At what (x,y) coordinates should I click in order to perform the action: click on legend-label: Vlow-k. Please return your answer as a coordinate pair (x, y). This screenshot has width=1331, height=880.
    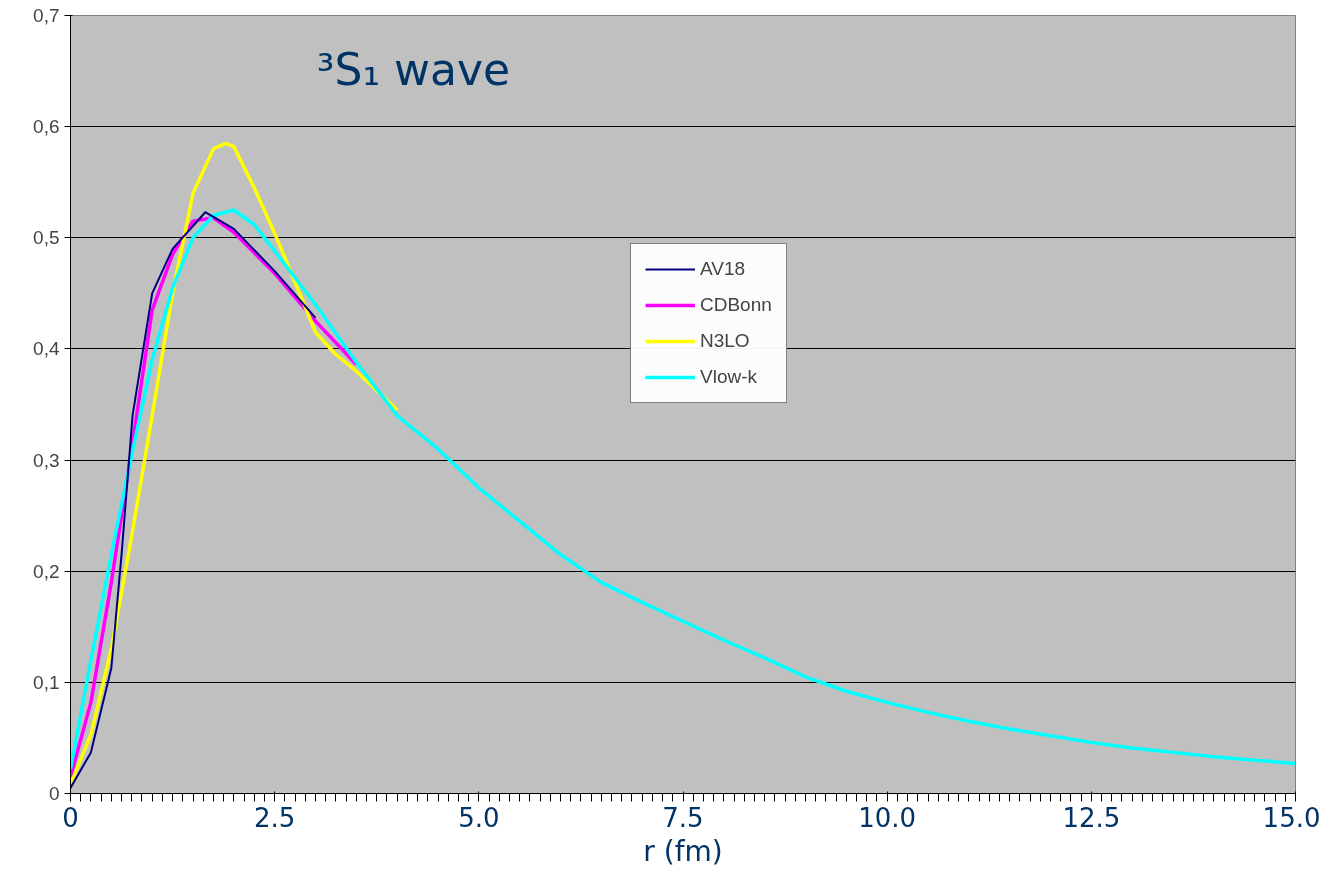
    Looking at the image, I should click on (729, 377).